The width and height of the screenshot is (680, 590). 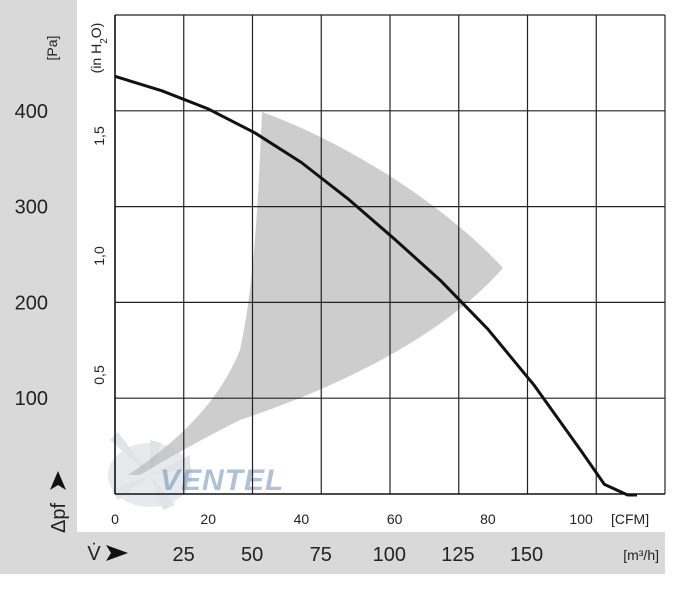 What do you see at coordinates (488, 519) in the screenshot?
I see `x-tick-label-cfm: 80` at bounding box center [488, 519].